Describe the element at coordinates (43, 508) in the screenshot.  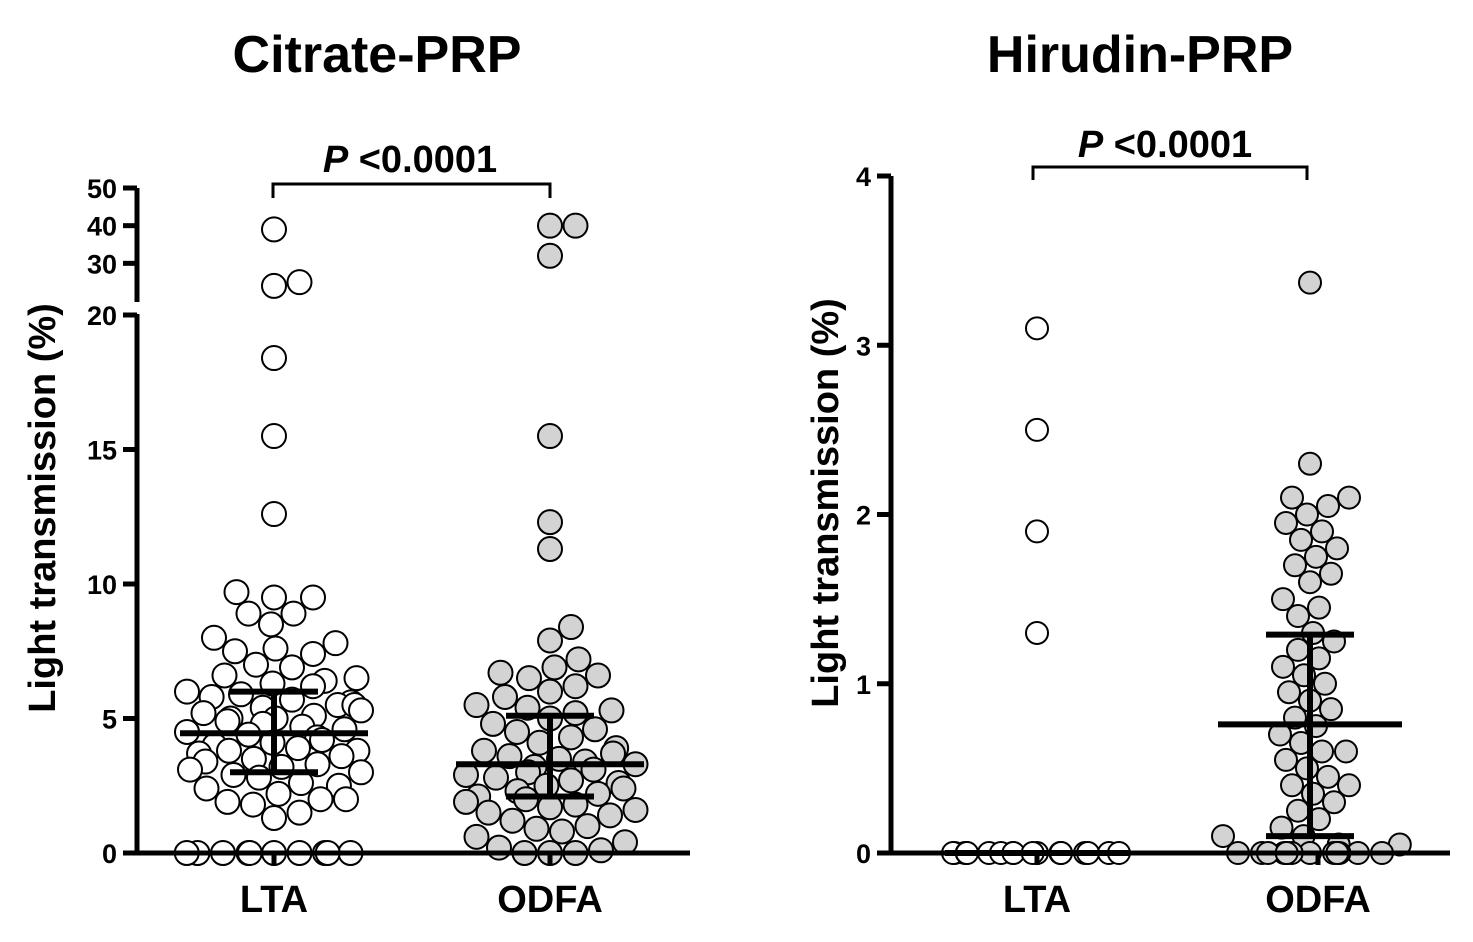
I see `citrate-prp-y-axis-label: Light transmission (%)` at that location.